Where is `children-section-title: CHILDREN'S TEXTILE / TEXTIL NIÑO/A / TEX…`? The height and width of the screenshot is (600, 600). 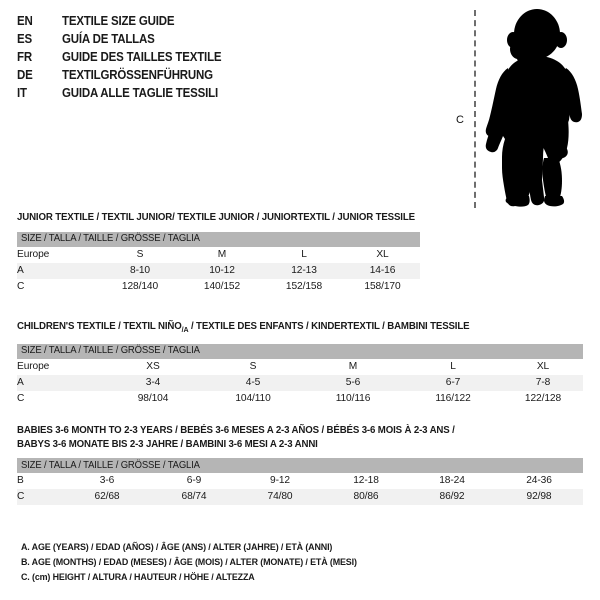 children-section-title: CHILDREN'S TEXTILE / TEXTIL NIÑO/A / TEX… is located at coordinates (280, 328).